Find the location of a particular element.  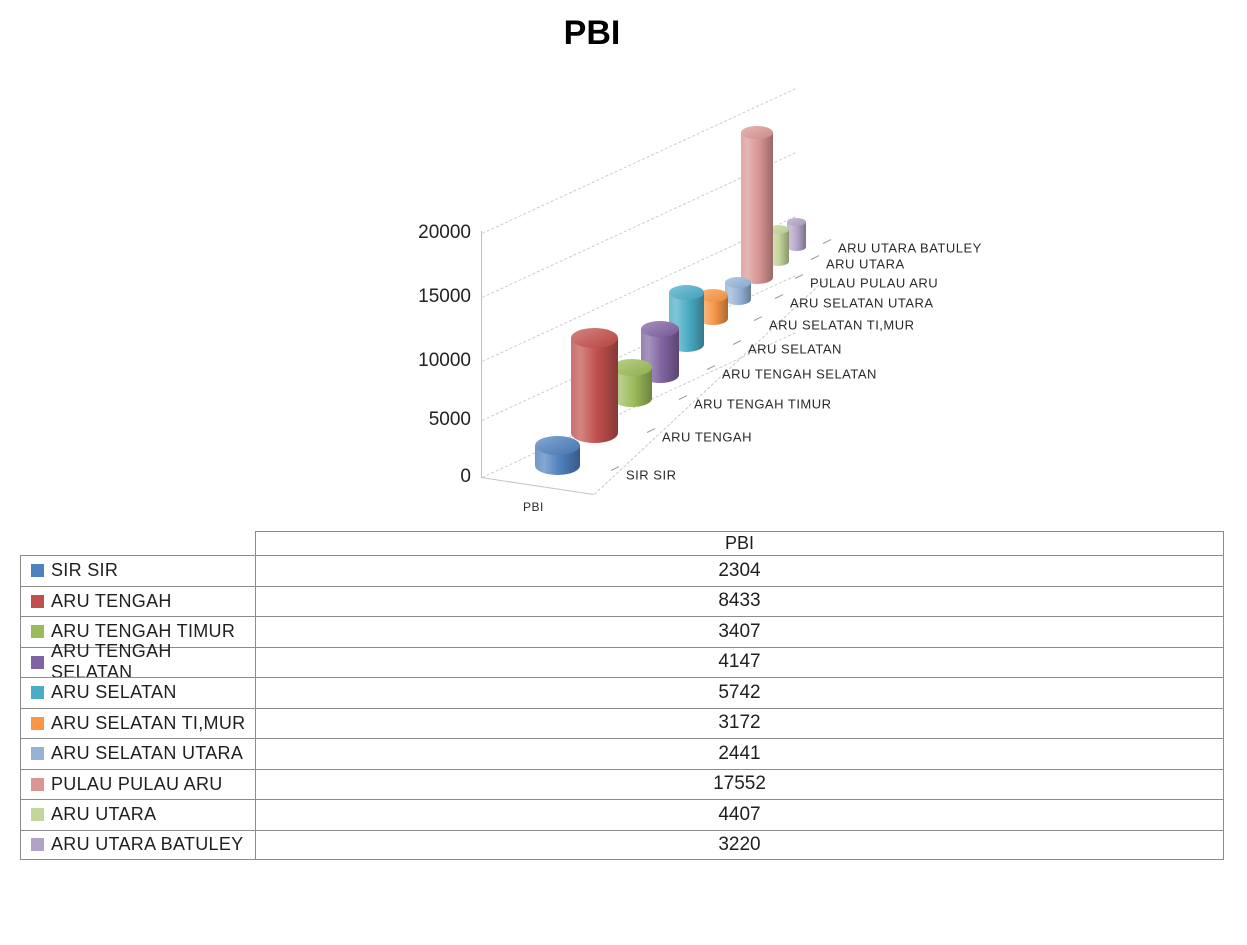

category-label-6: ARU SELATAN TI,MUR is located at coordinates (842, 325).